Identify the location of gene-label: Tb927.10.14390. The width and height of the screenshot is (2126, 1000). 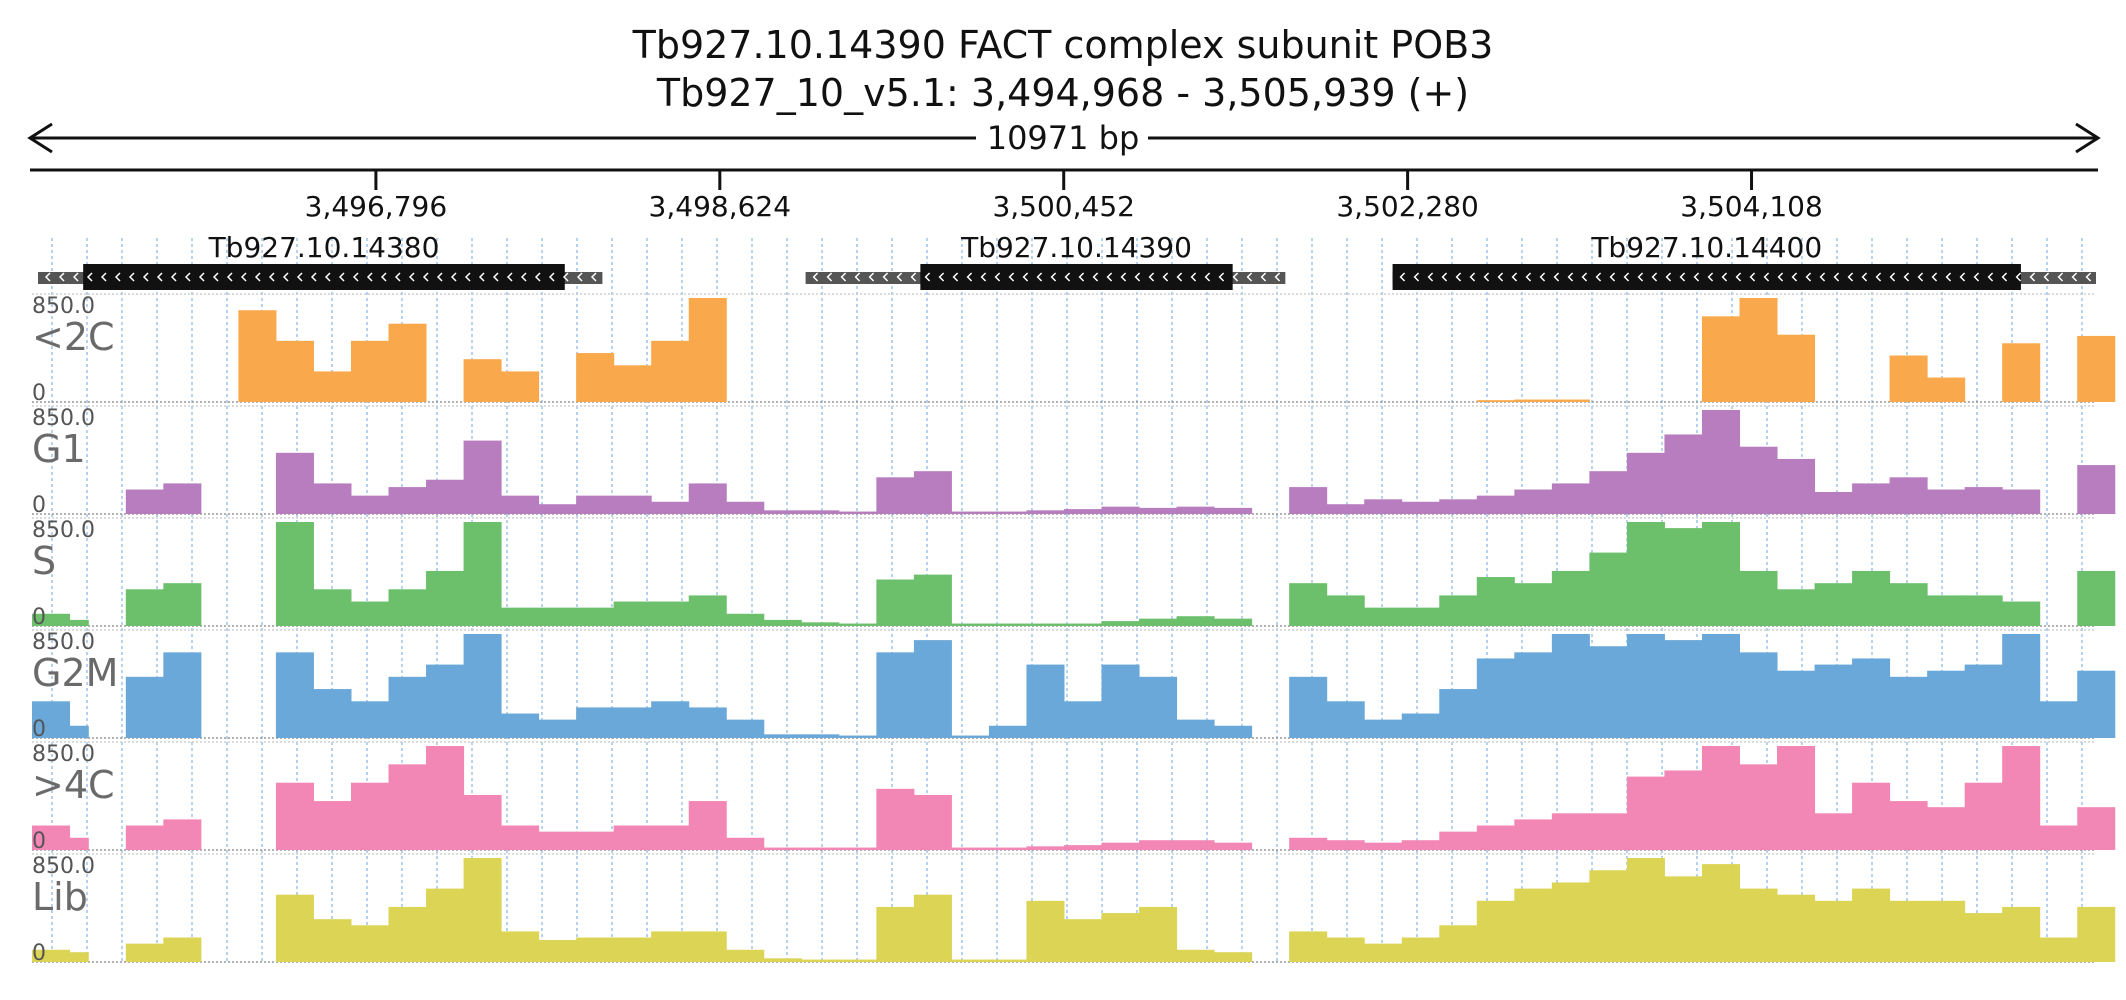
(1076, 247).